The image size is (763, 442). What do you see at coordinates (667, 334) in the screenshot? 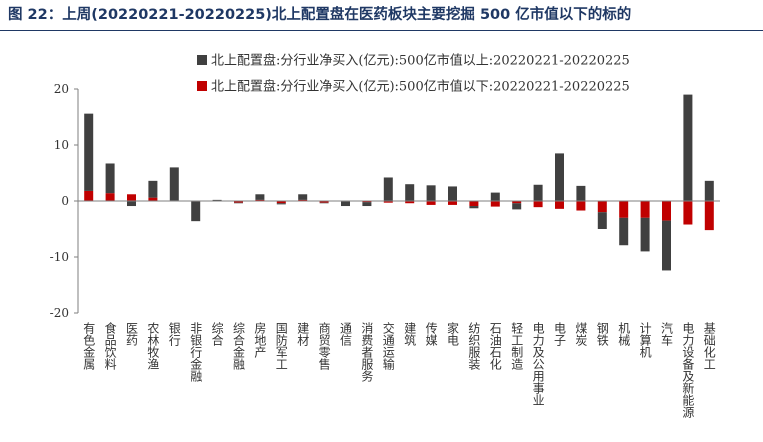
I see `category-label: 汽车` at bounding box center [667, 334].